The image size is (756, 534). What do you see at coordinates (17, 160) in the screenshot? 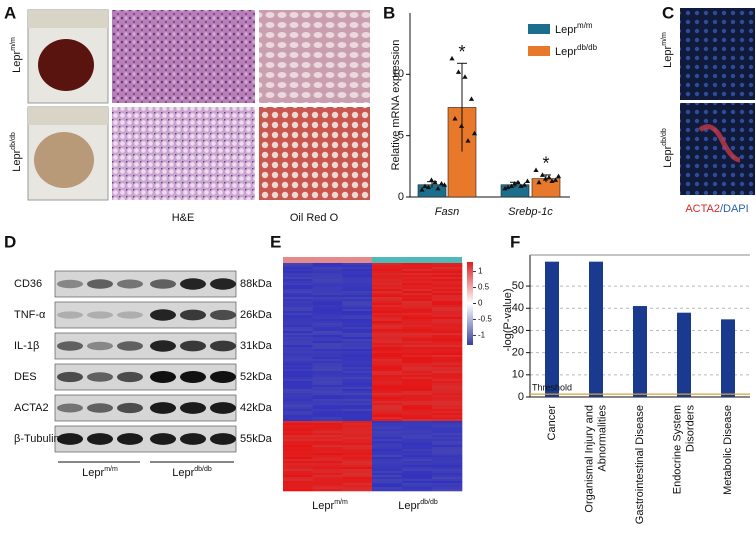
I see `row-label-base: Lepr` at bounding box center [17, 160].